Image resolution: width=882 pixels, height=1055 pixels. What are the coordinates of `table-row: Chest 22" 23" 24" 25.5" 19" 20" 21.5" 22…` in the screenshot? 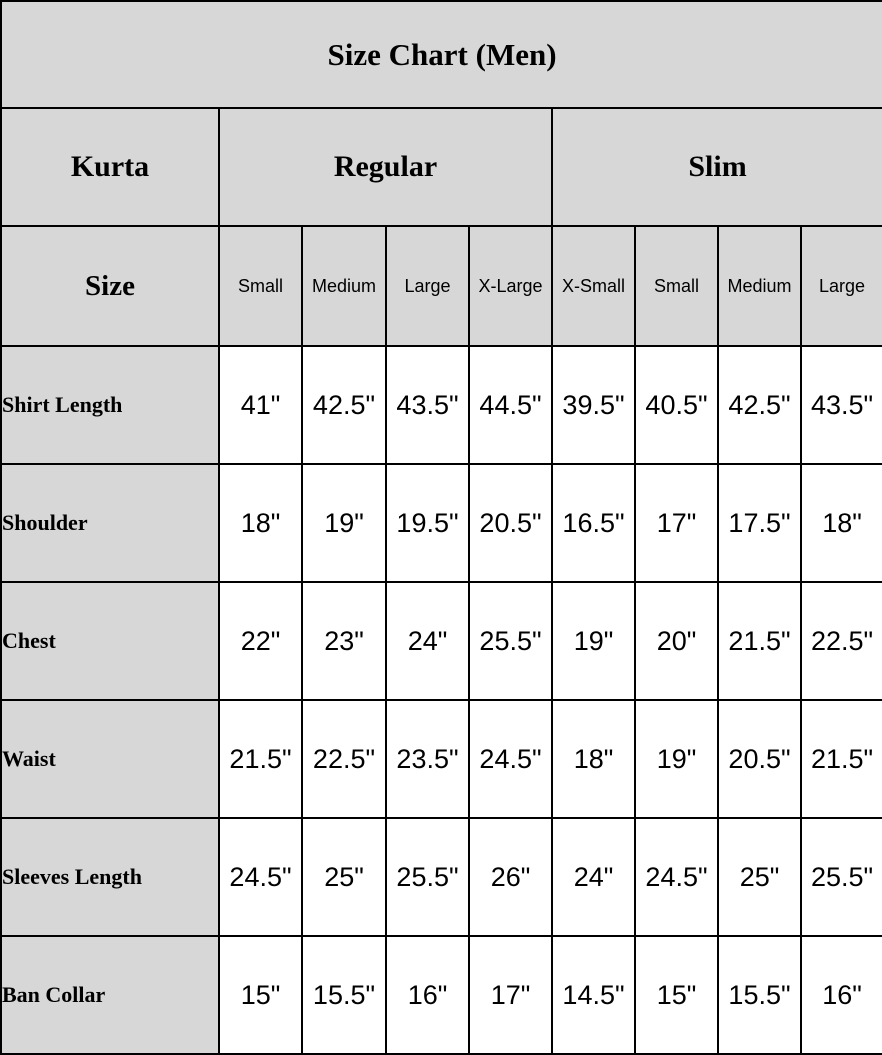 It's located at (441, 641).